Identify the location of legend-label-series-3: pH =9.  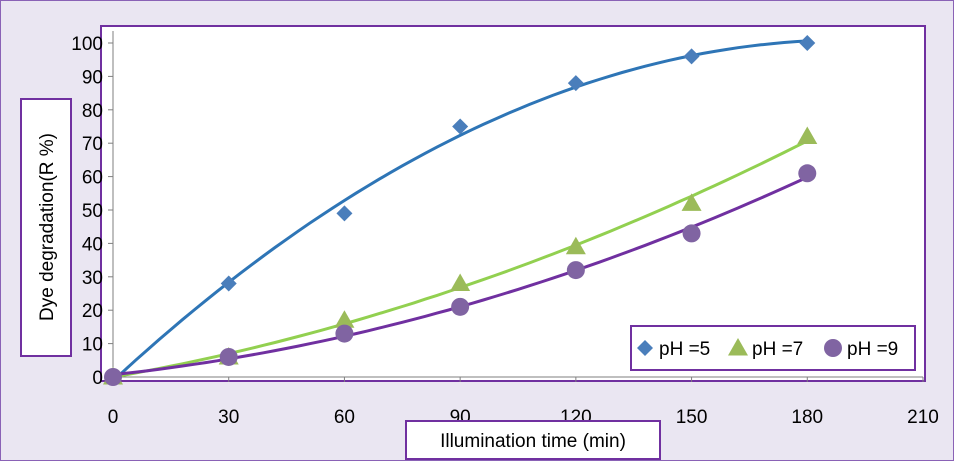
(872, 349).